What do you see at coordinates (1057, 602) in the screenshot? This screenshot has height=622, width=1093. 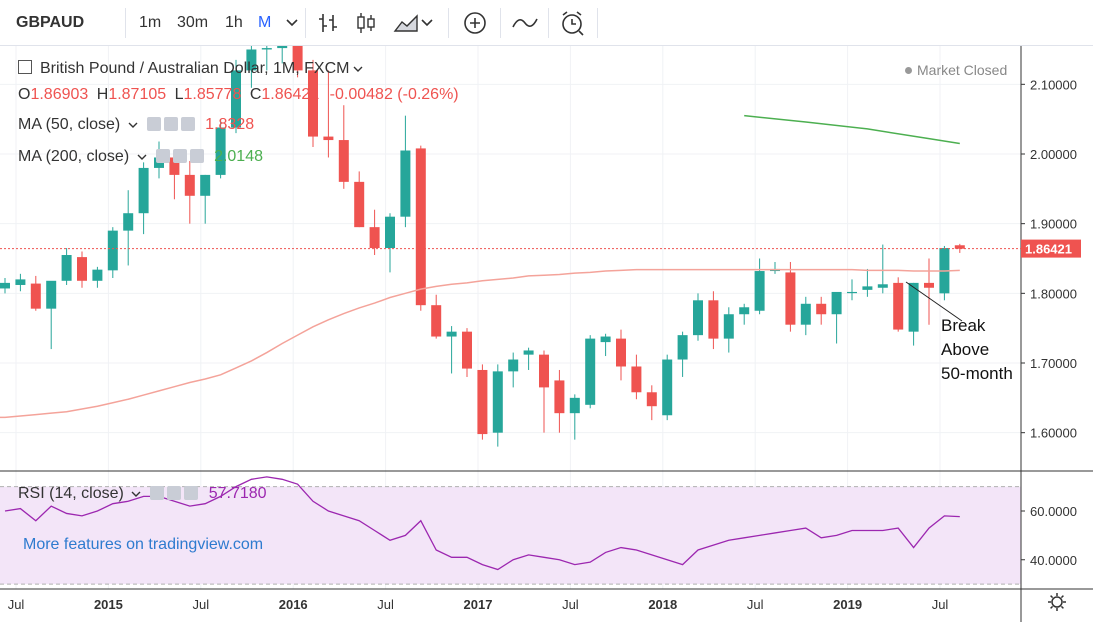 I see `settings-gear-icon` at bounding box center [1057, 602].